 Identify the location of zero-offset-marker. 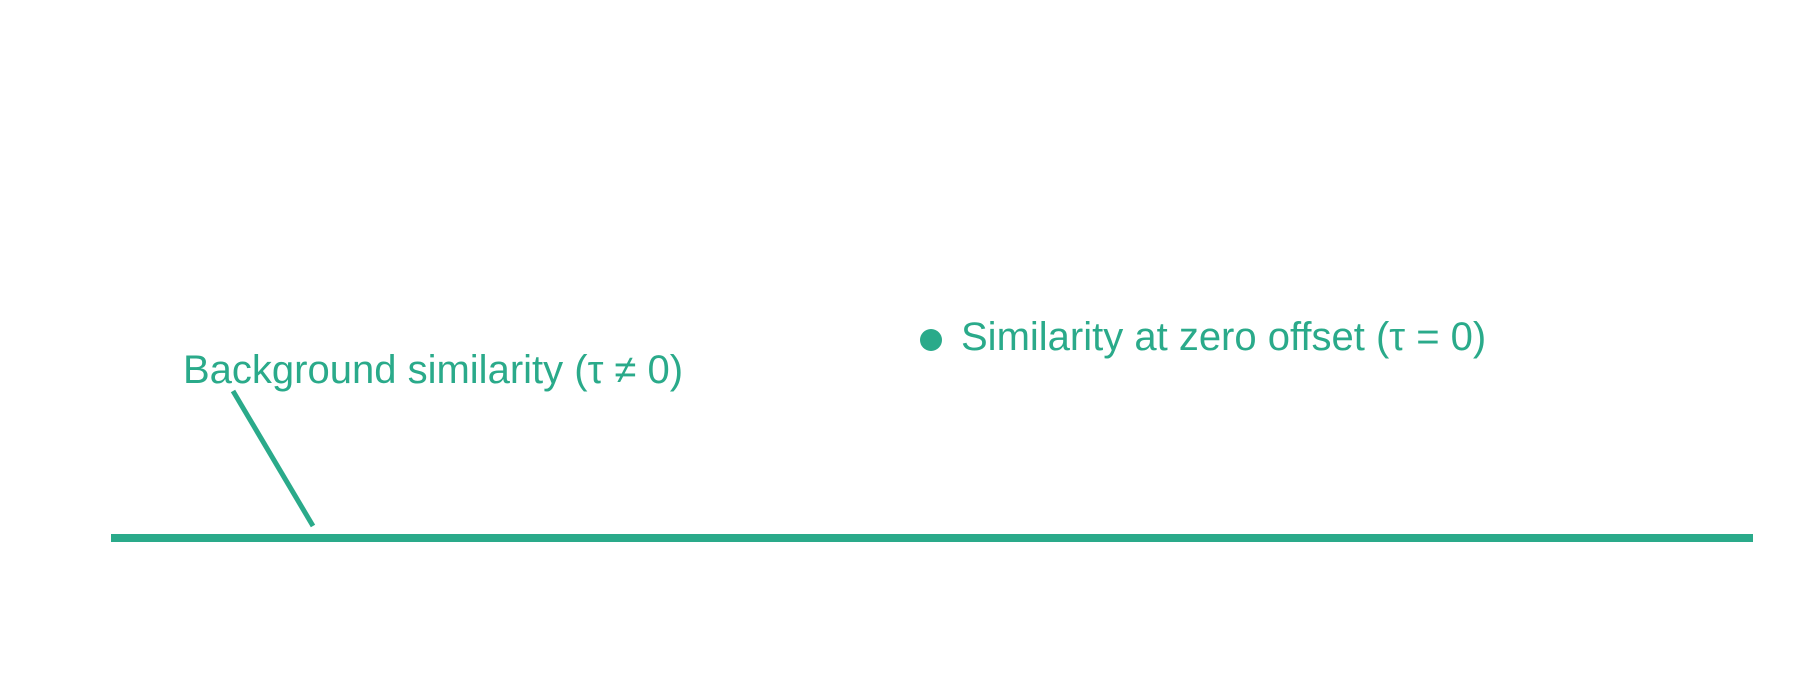
(931, 340).